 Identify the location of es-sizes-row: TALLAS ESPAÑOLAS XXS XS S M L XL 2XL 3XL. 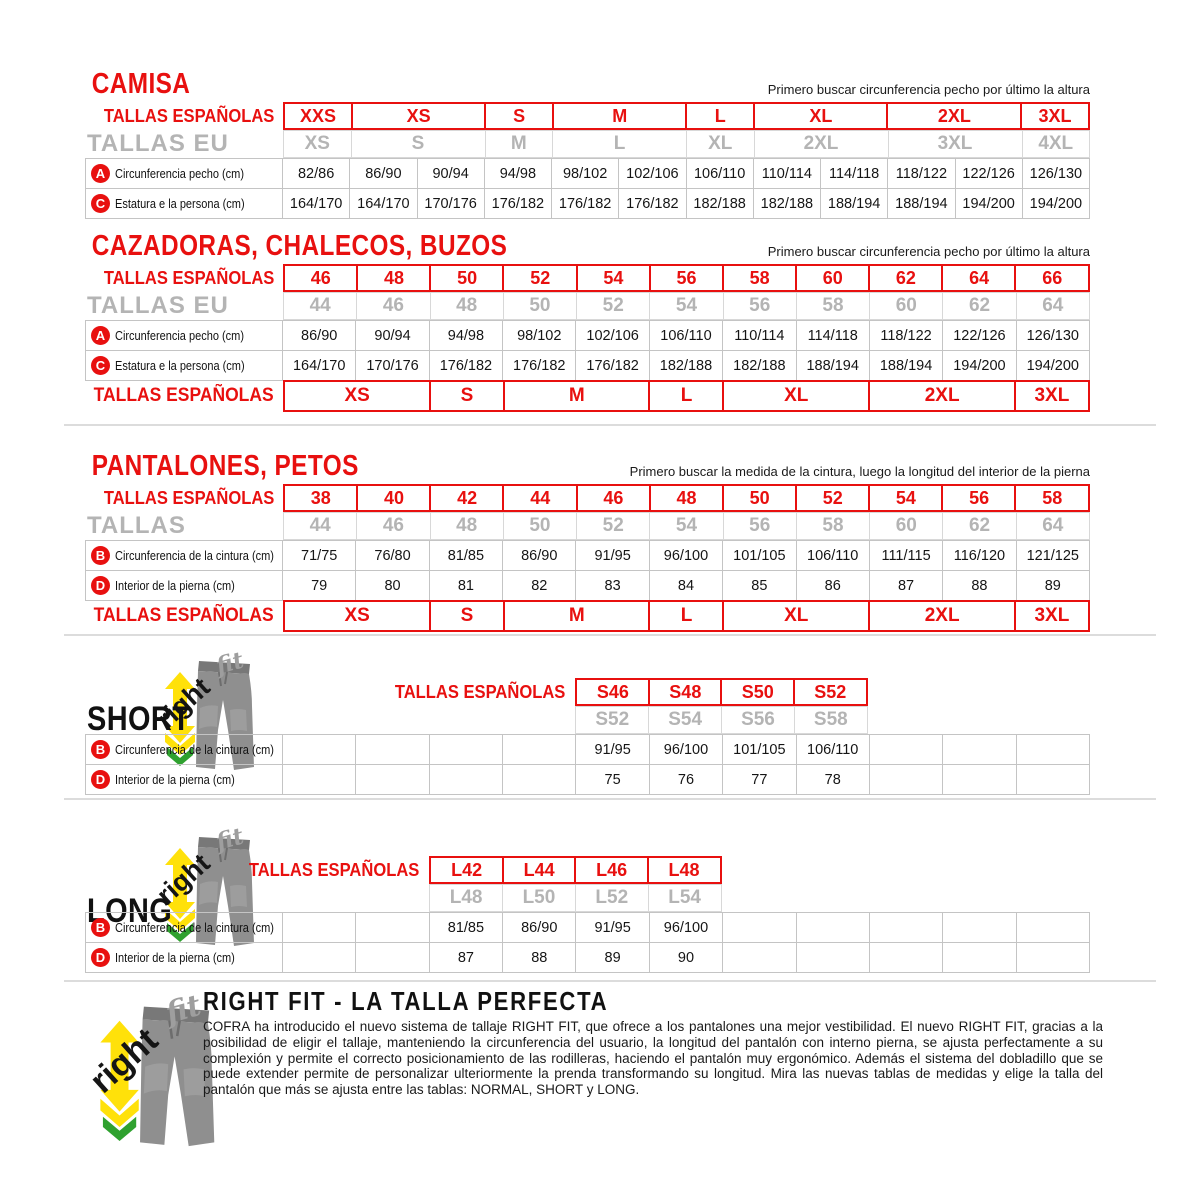
(587, 116).